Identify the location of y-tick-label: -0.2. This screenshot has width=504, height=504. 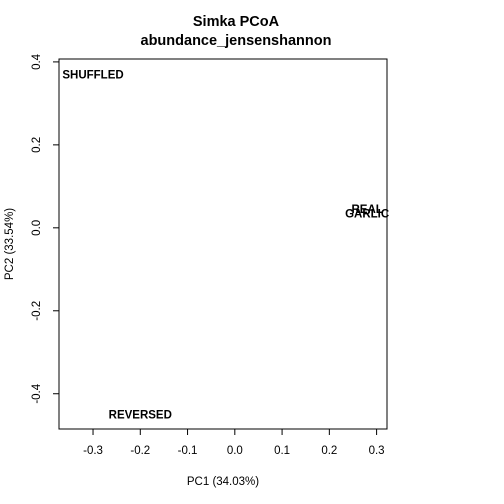
(37, 311).